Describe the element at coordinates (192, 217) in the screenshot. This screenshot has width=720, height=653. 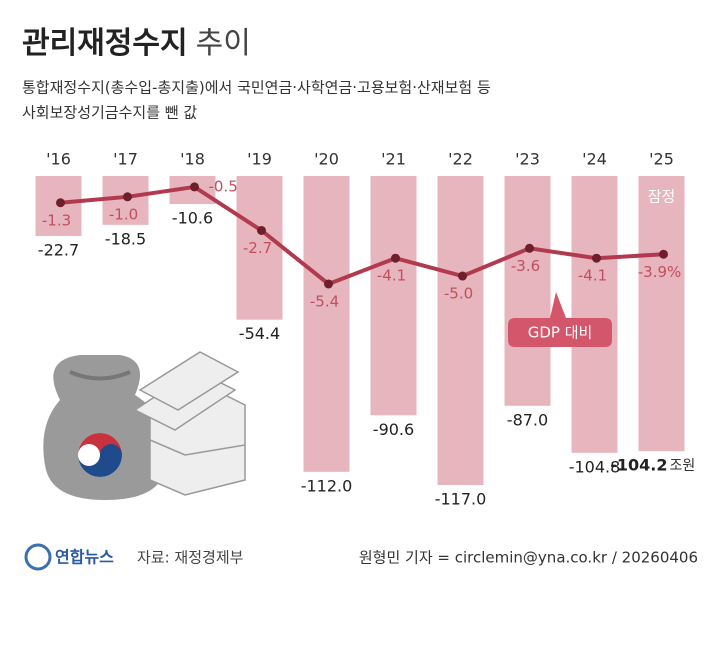
I see `value-label: -10.6` at that location.